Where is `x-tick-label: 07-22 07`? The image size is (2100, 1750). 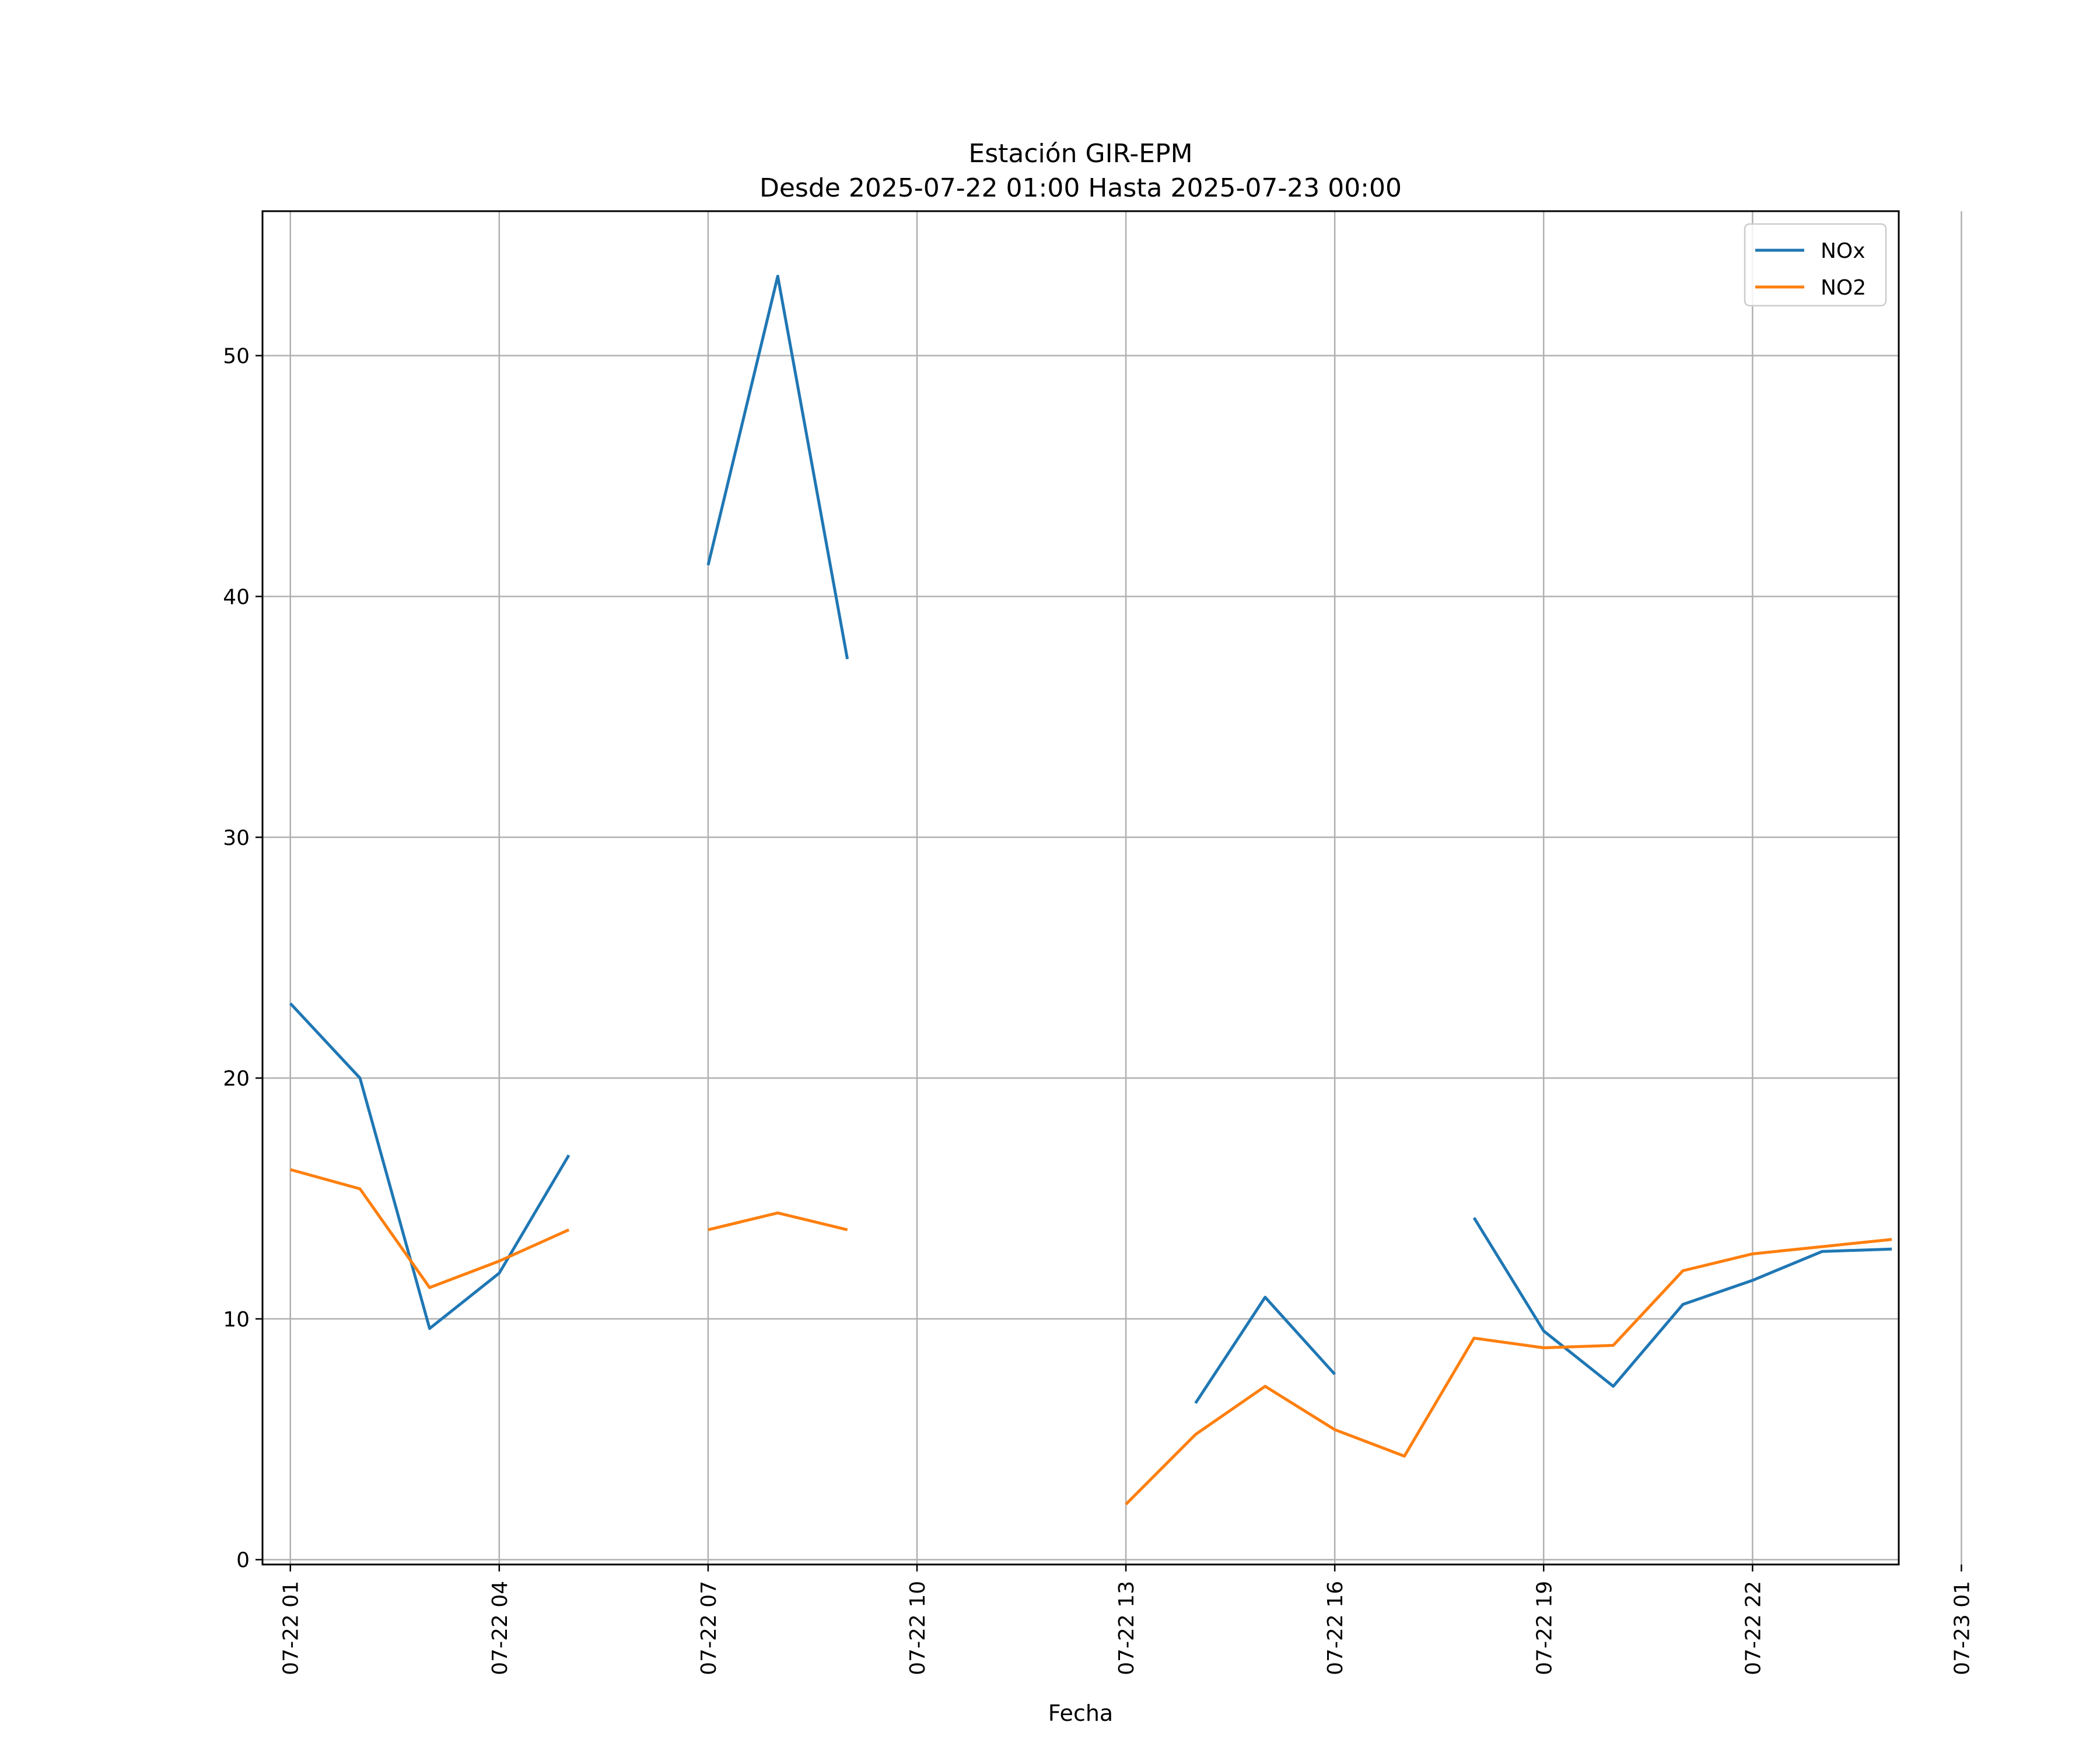 x-tick-label: 07-22 07 is located at coordinates (709, 1628).